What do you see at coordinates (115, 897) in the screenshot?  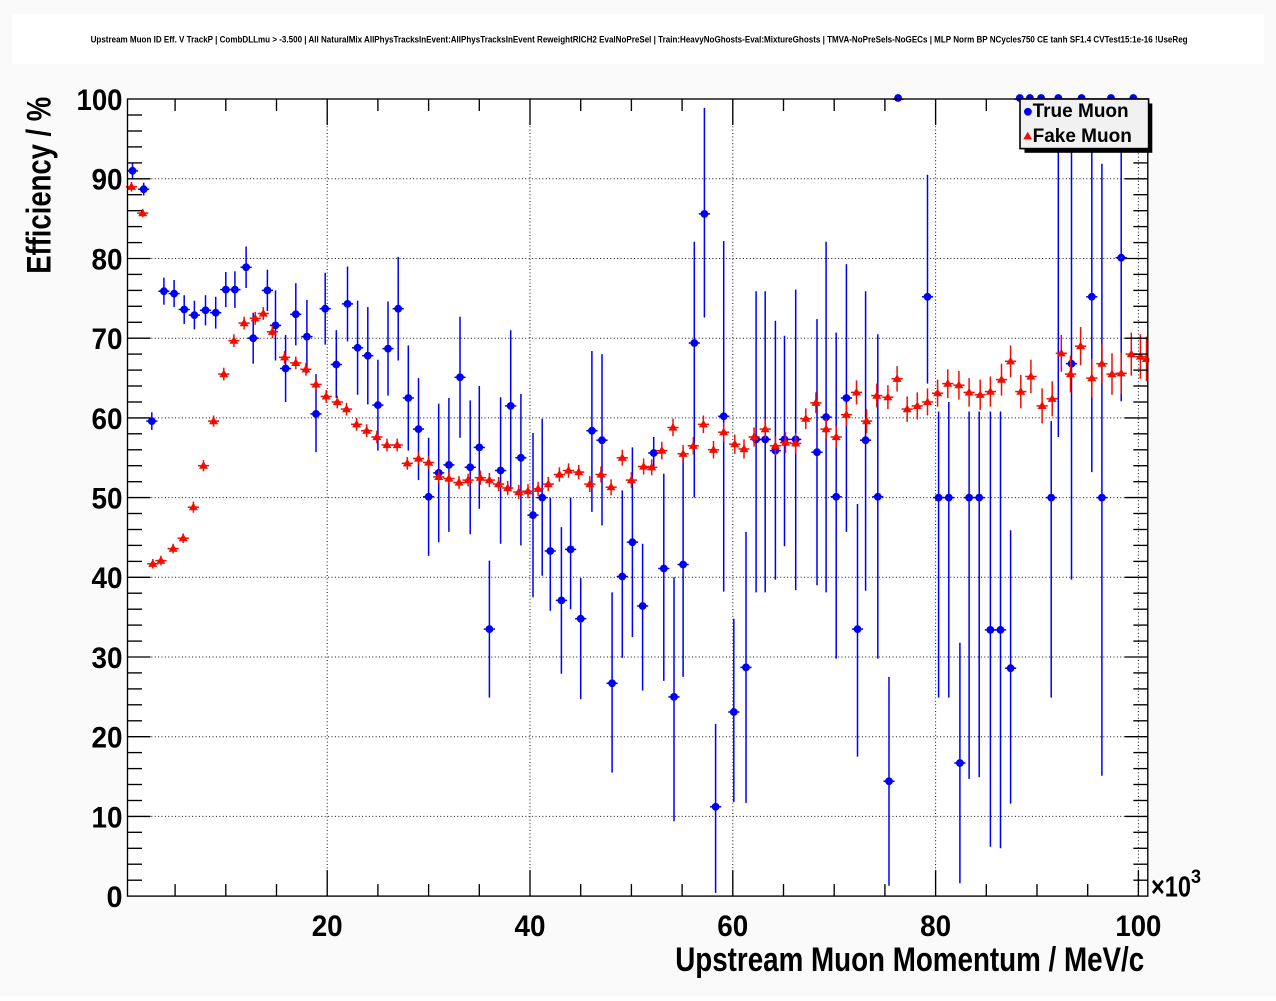 I see `svg-text: 0` at bounding box center [115, 897].